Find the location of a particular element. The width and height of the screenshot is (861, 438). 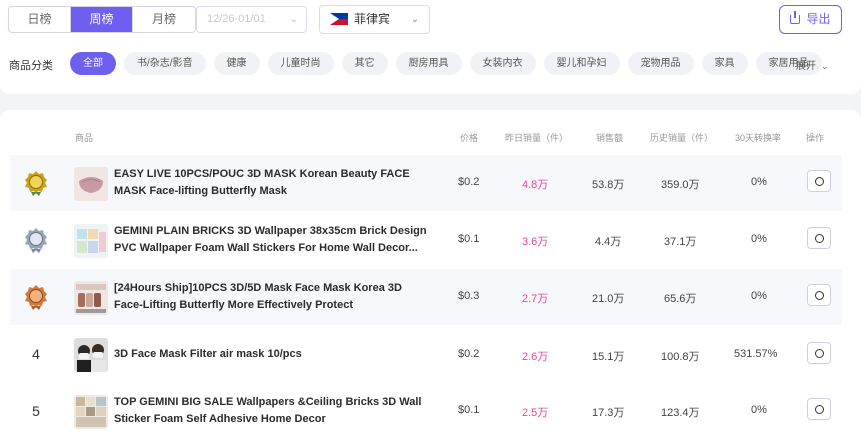

revenue: 4.4万 is located at coordinates (608, 242).